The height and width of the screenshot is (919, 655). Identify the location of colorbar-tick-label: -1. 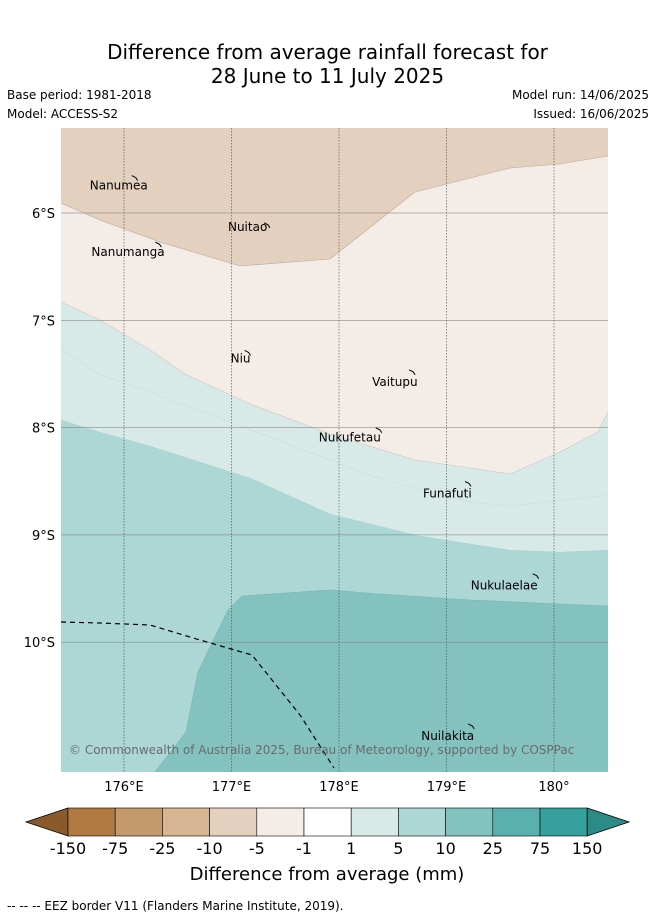
(304, 848).